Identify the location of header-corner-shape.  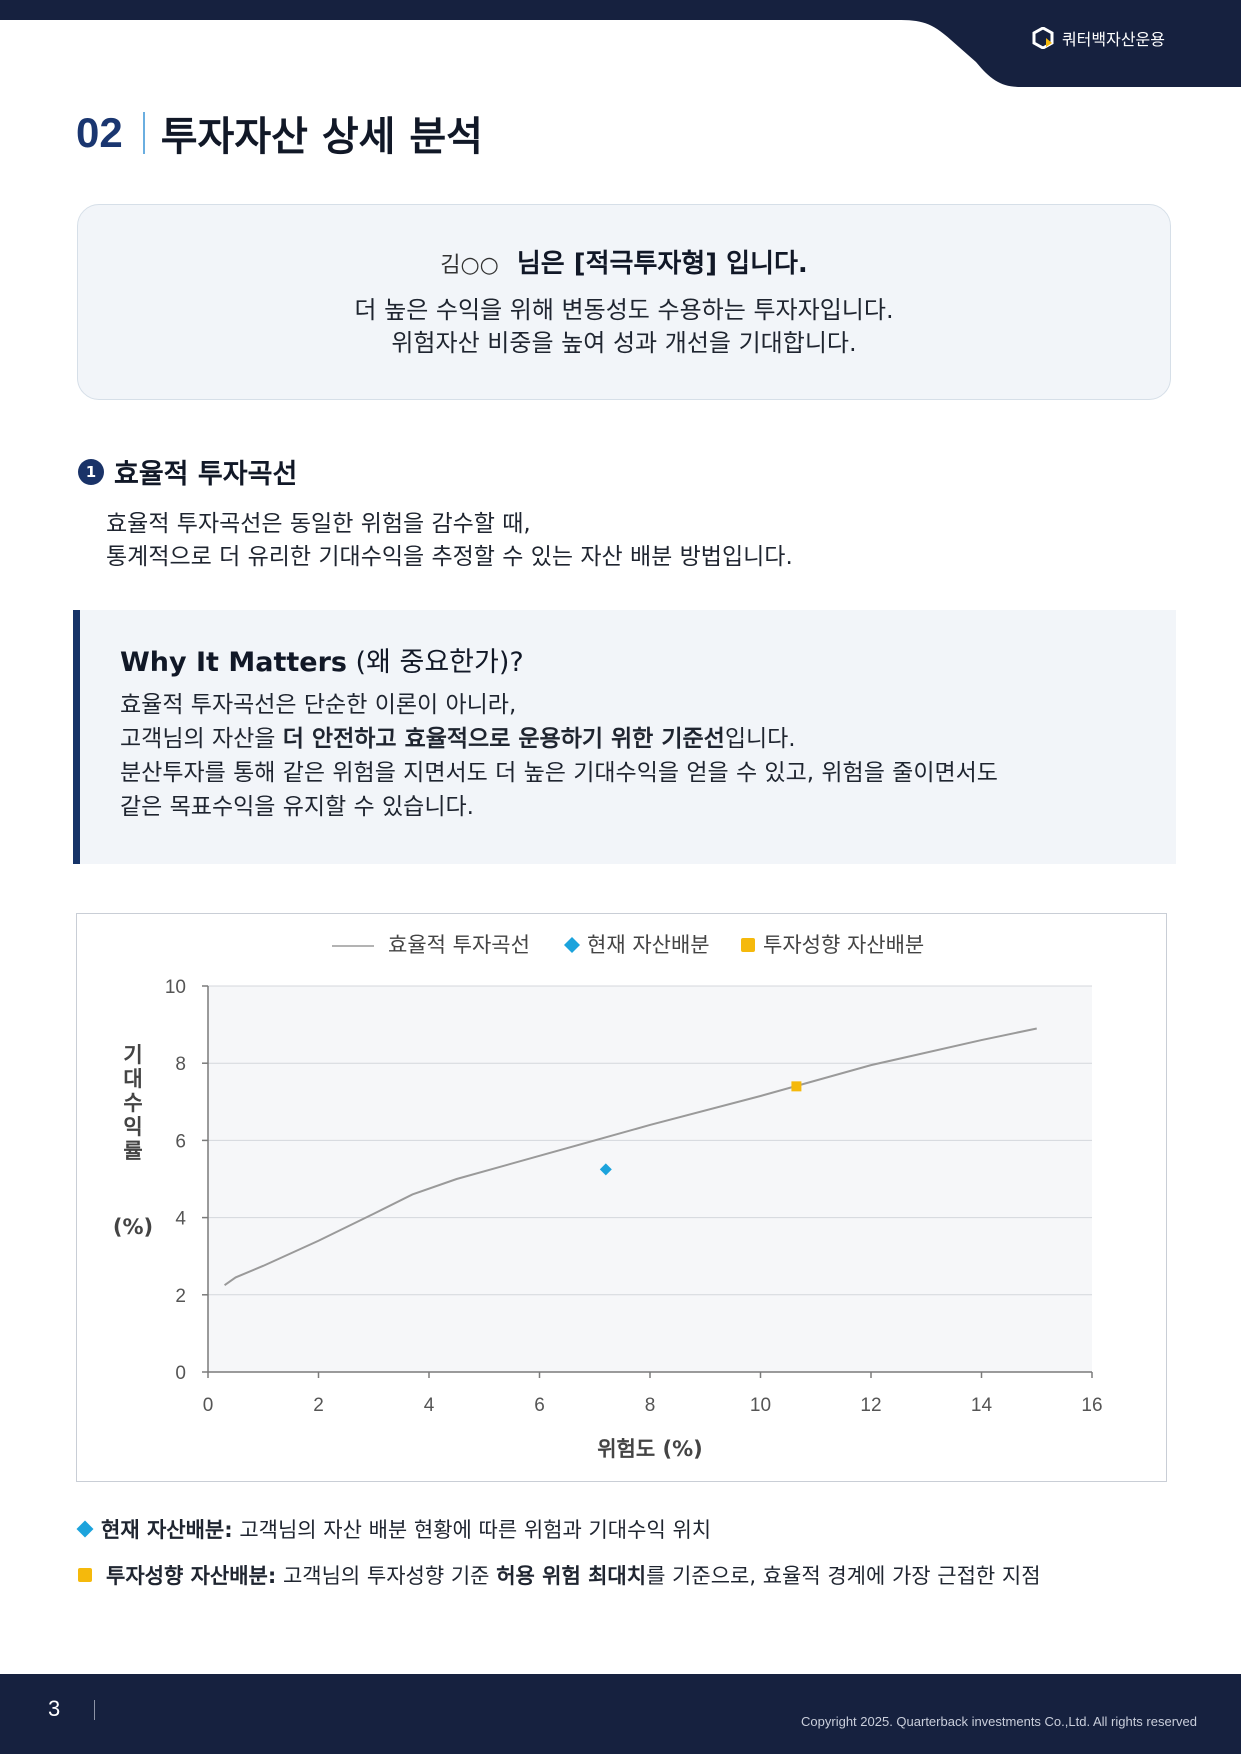
(1061, 43).